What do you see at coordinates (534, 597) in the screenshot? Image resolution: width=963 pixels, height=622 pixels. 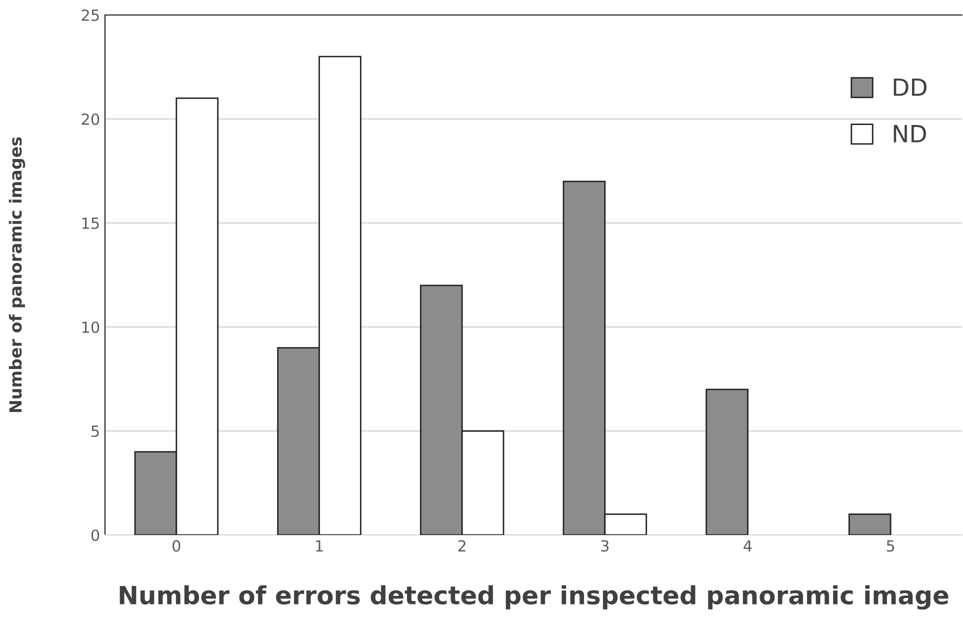 I see `x-axis-title: Number of errors detected per inspected panoramic image` at bounding box center [534, 597].